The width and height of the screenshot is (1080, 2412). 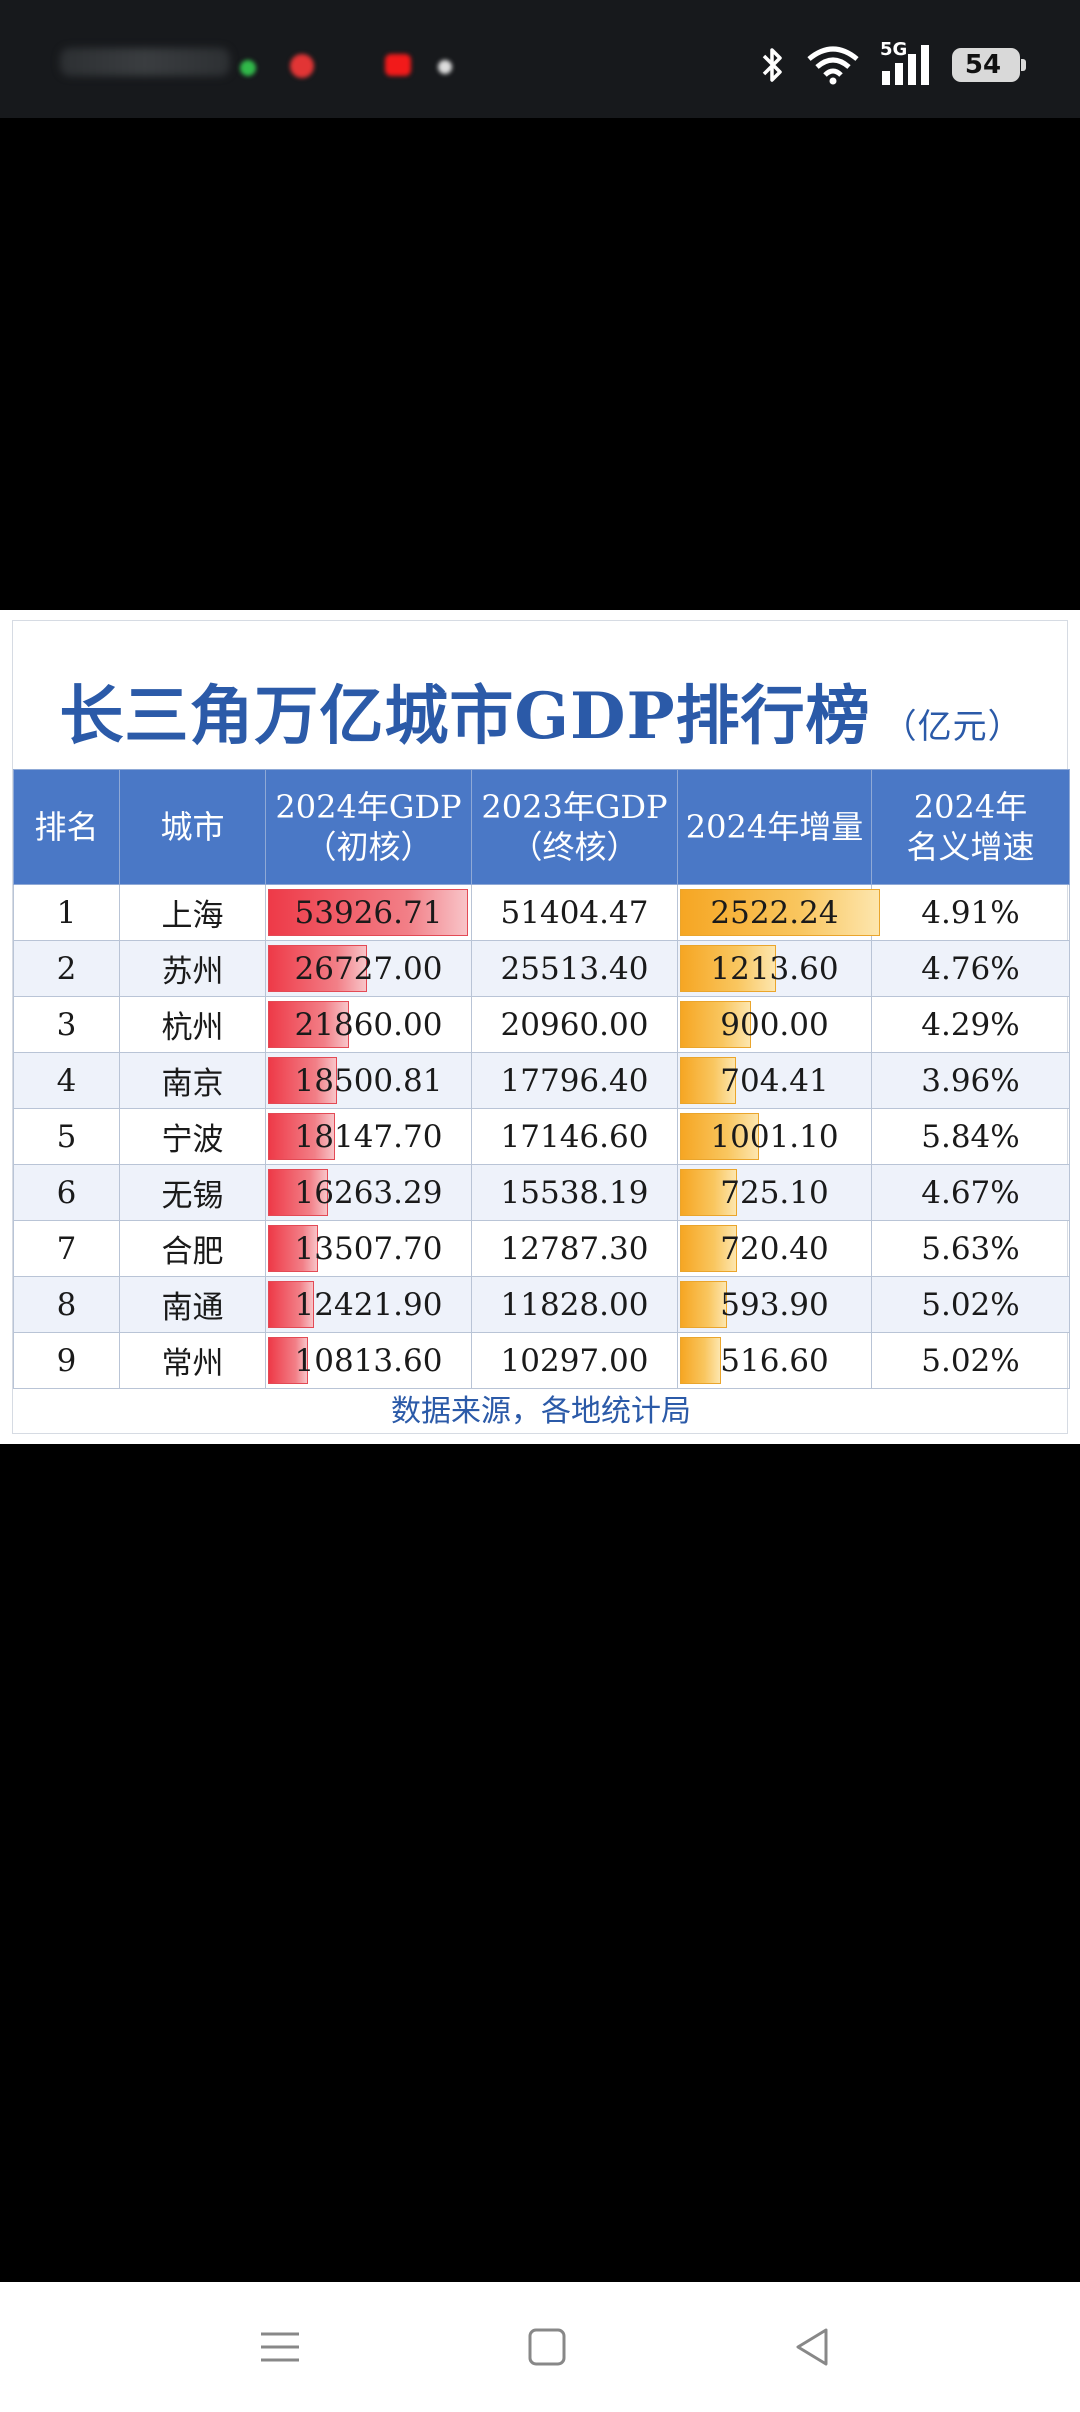 I want to click on header-increase: 2024年增量, so click(x=774, y=827).